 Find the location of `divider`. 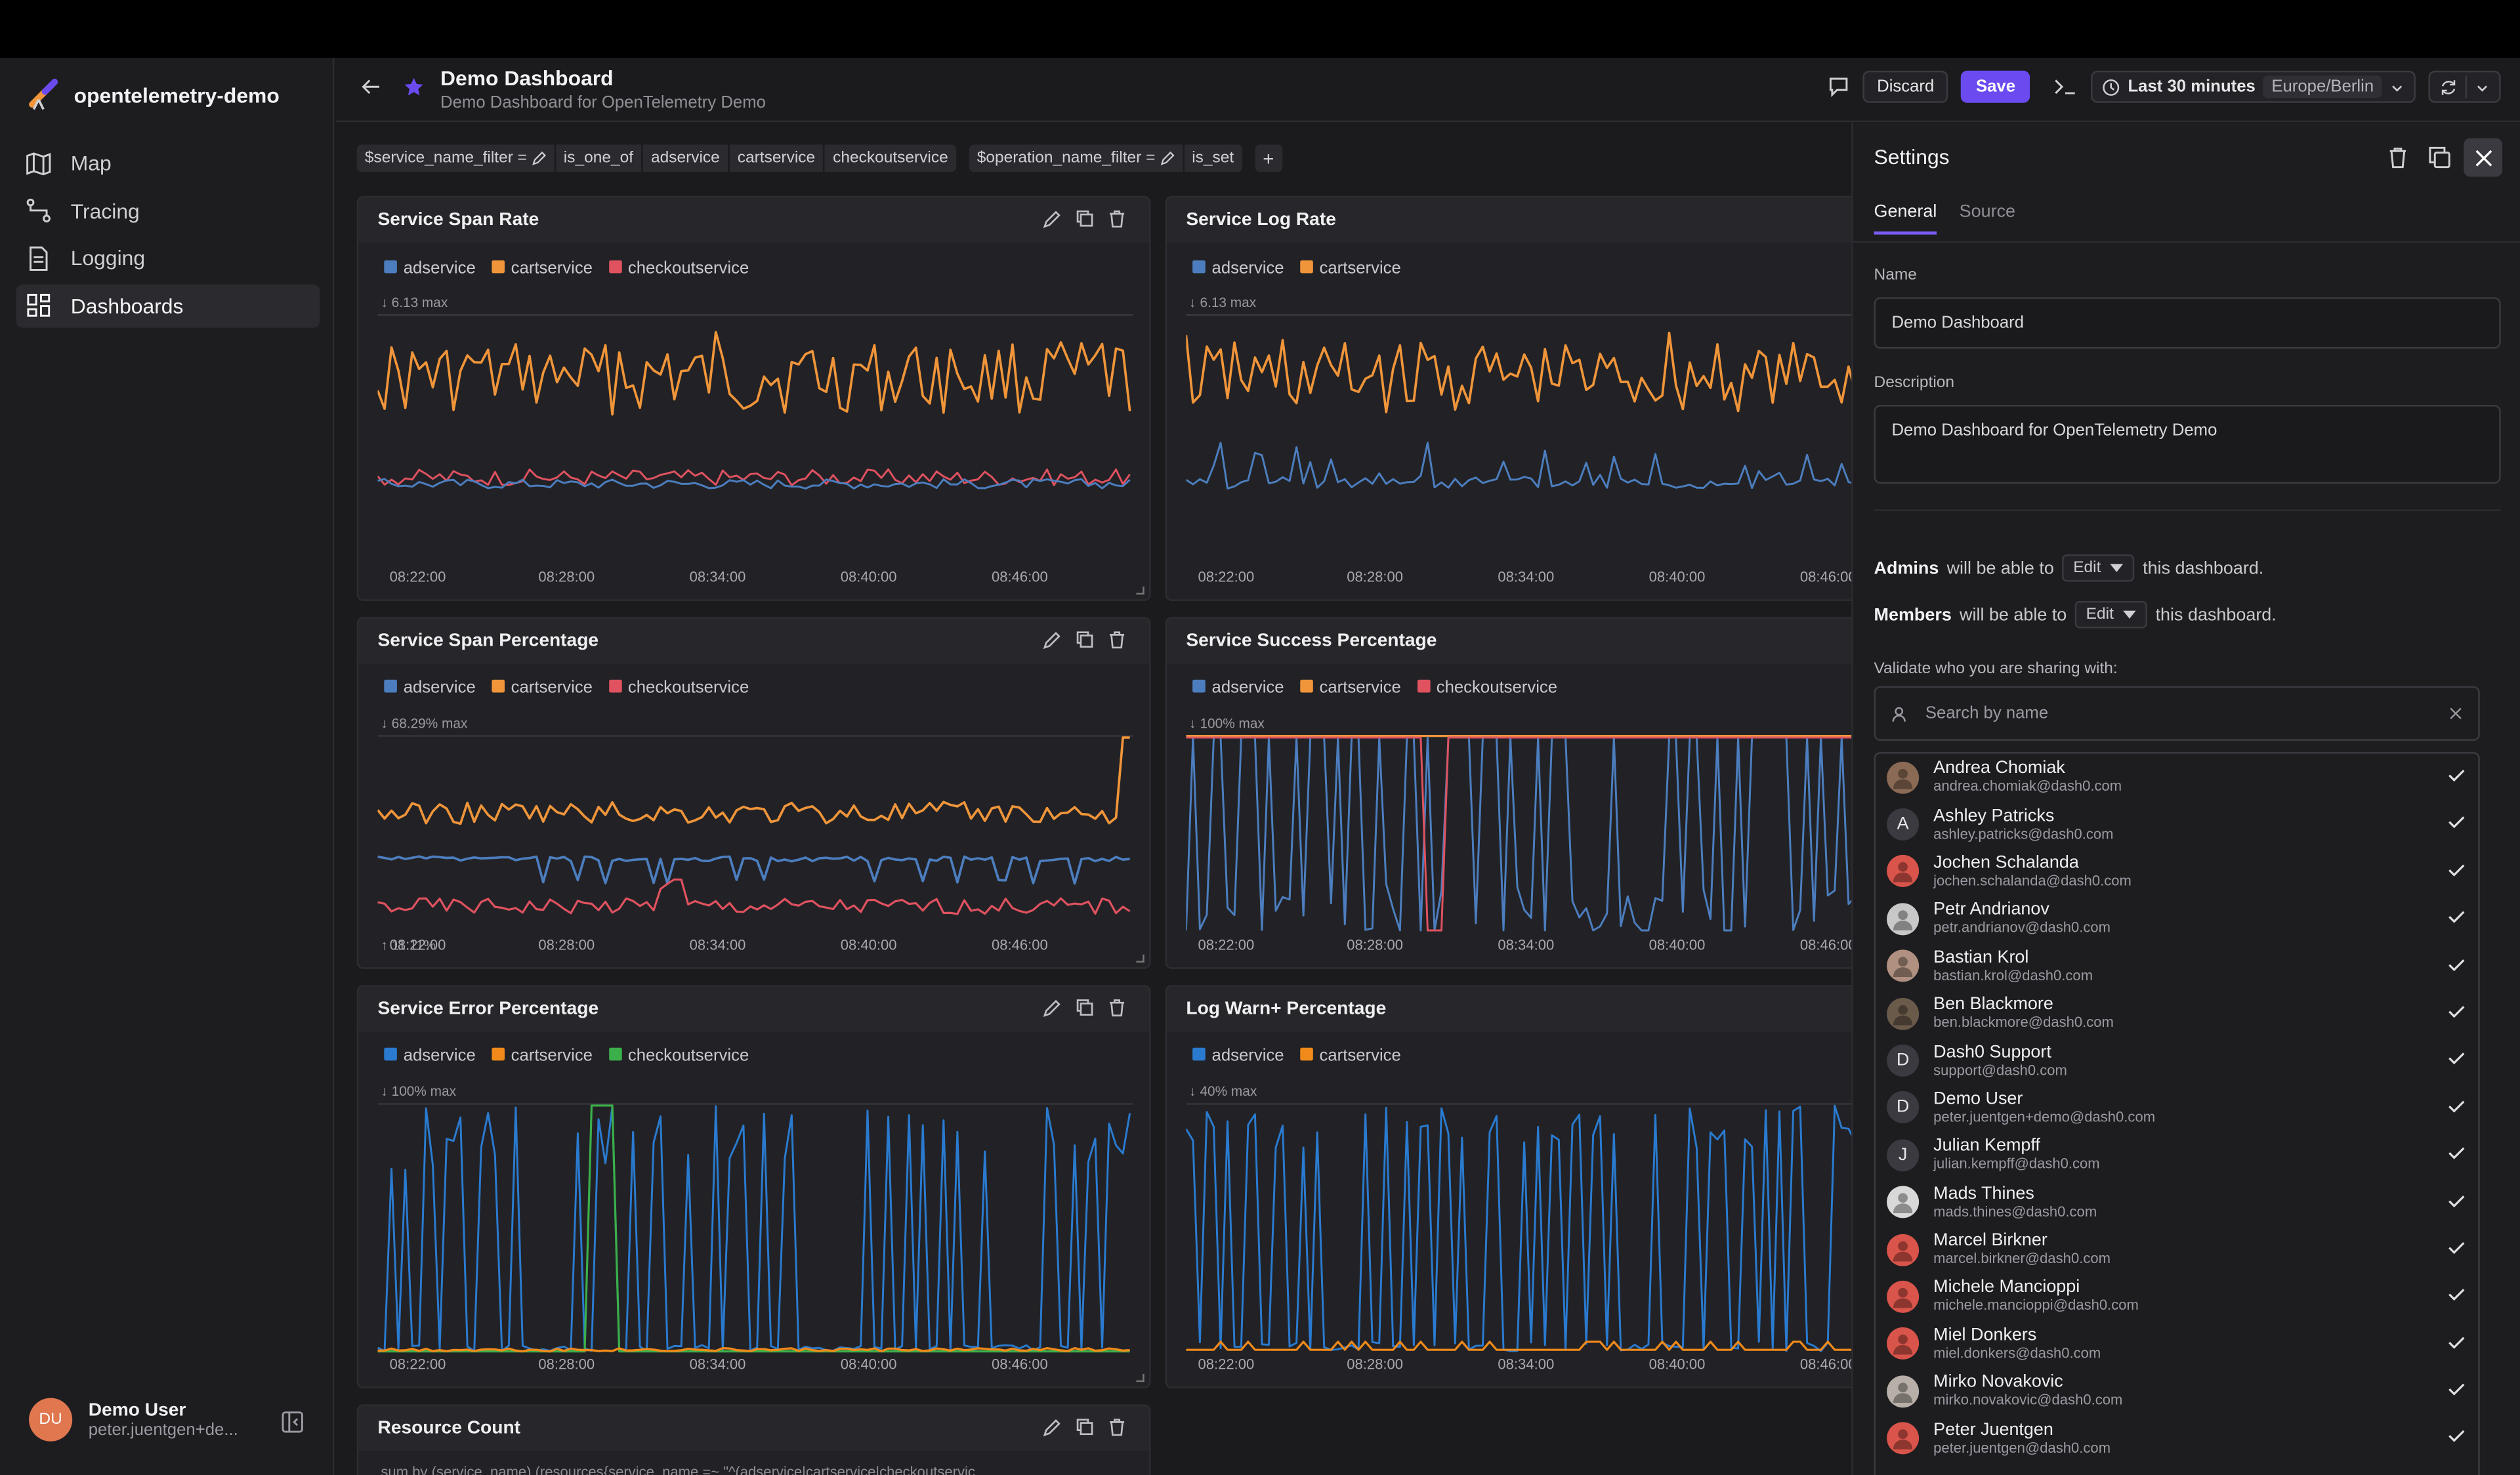

divider is located at coordinates (2187, 510).